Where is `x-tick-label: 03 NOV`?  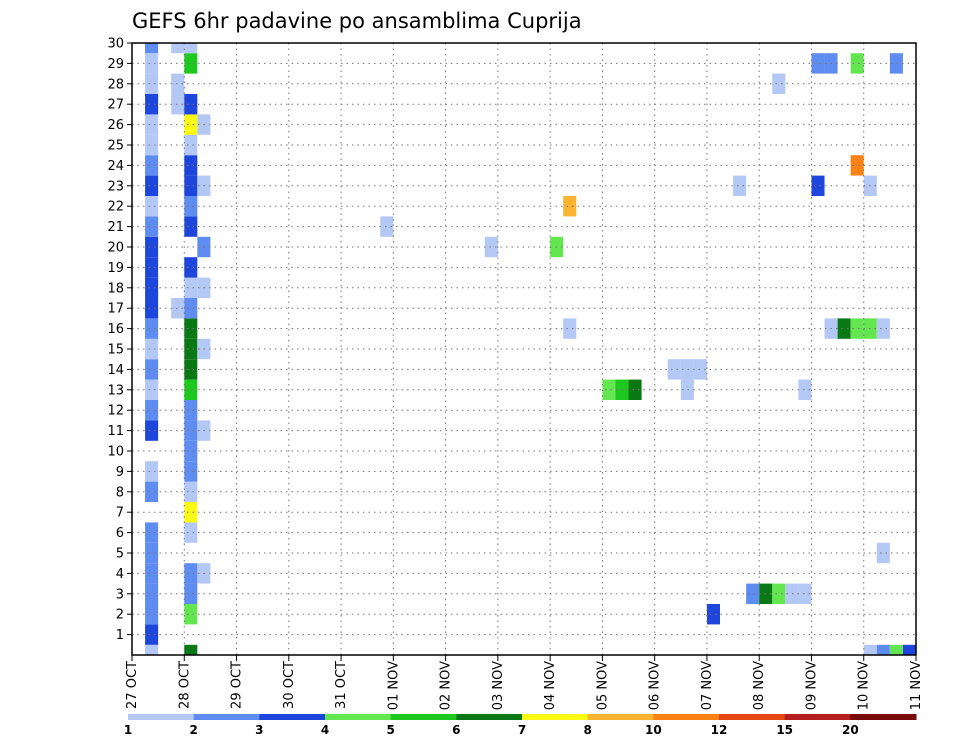 x-tick-label: 03 NOV is located at coordinates (498, 685).